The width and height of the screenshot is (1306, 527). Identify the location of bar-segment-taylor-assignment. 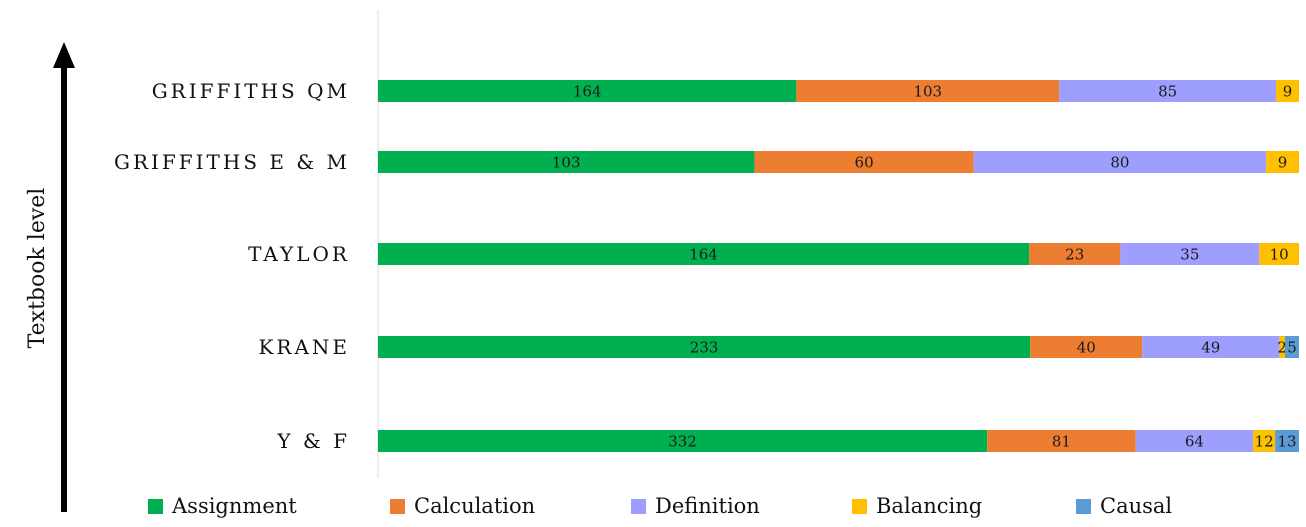
(704, 254).